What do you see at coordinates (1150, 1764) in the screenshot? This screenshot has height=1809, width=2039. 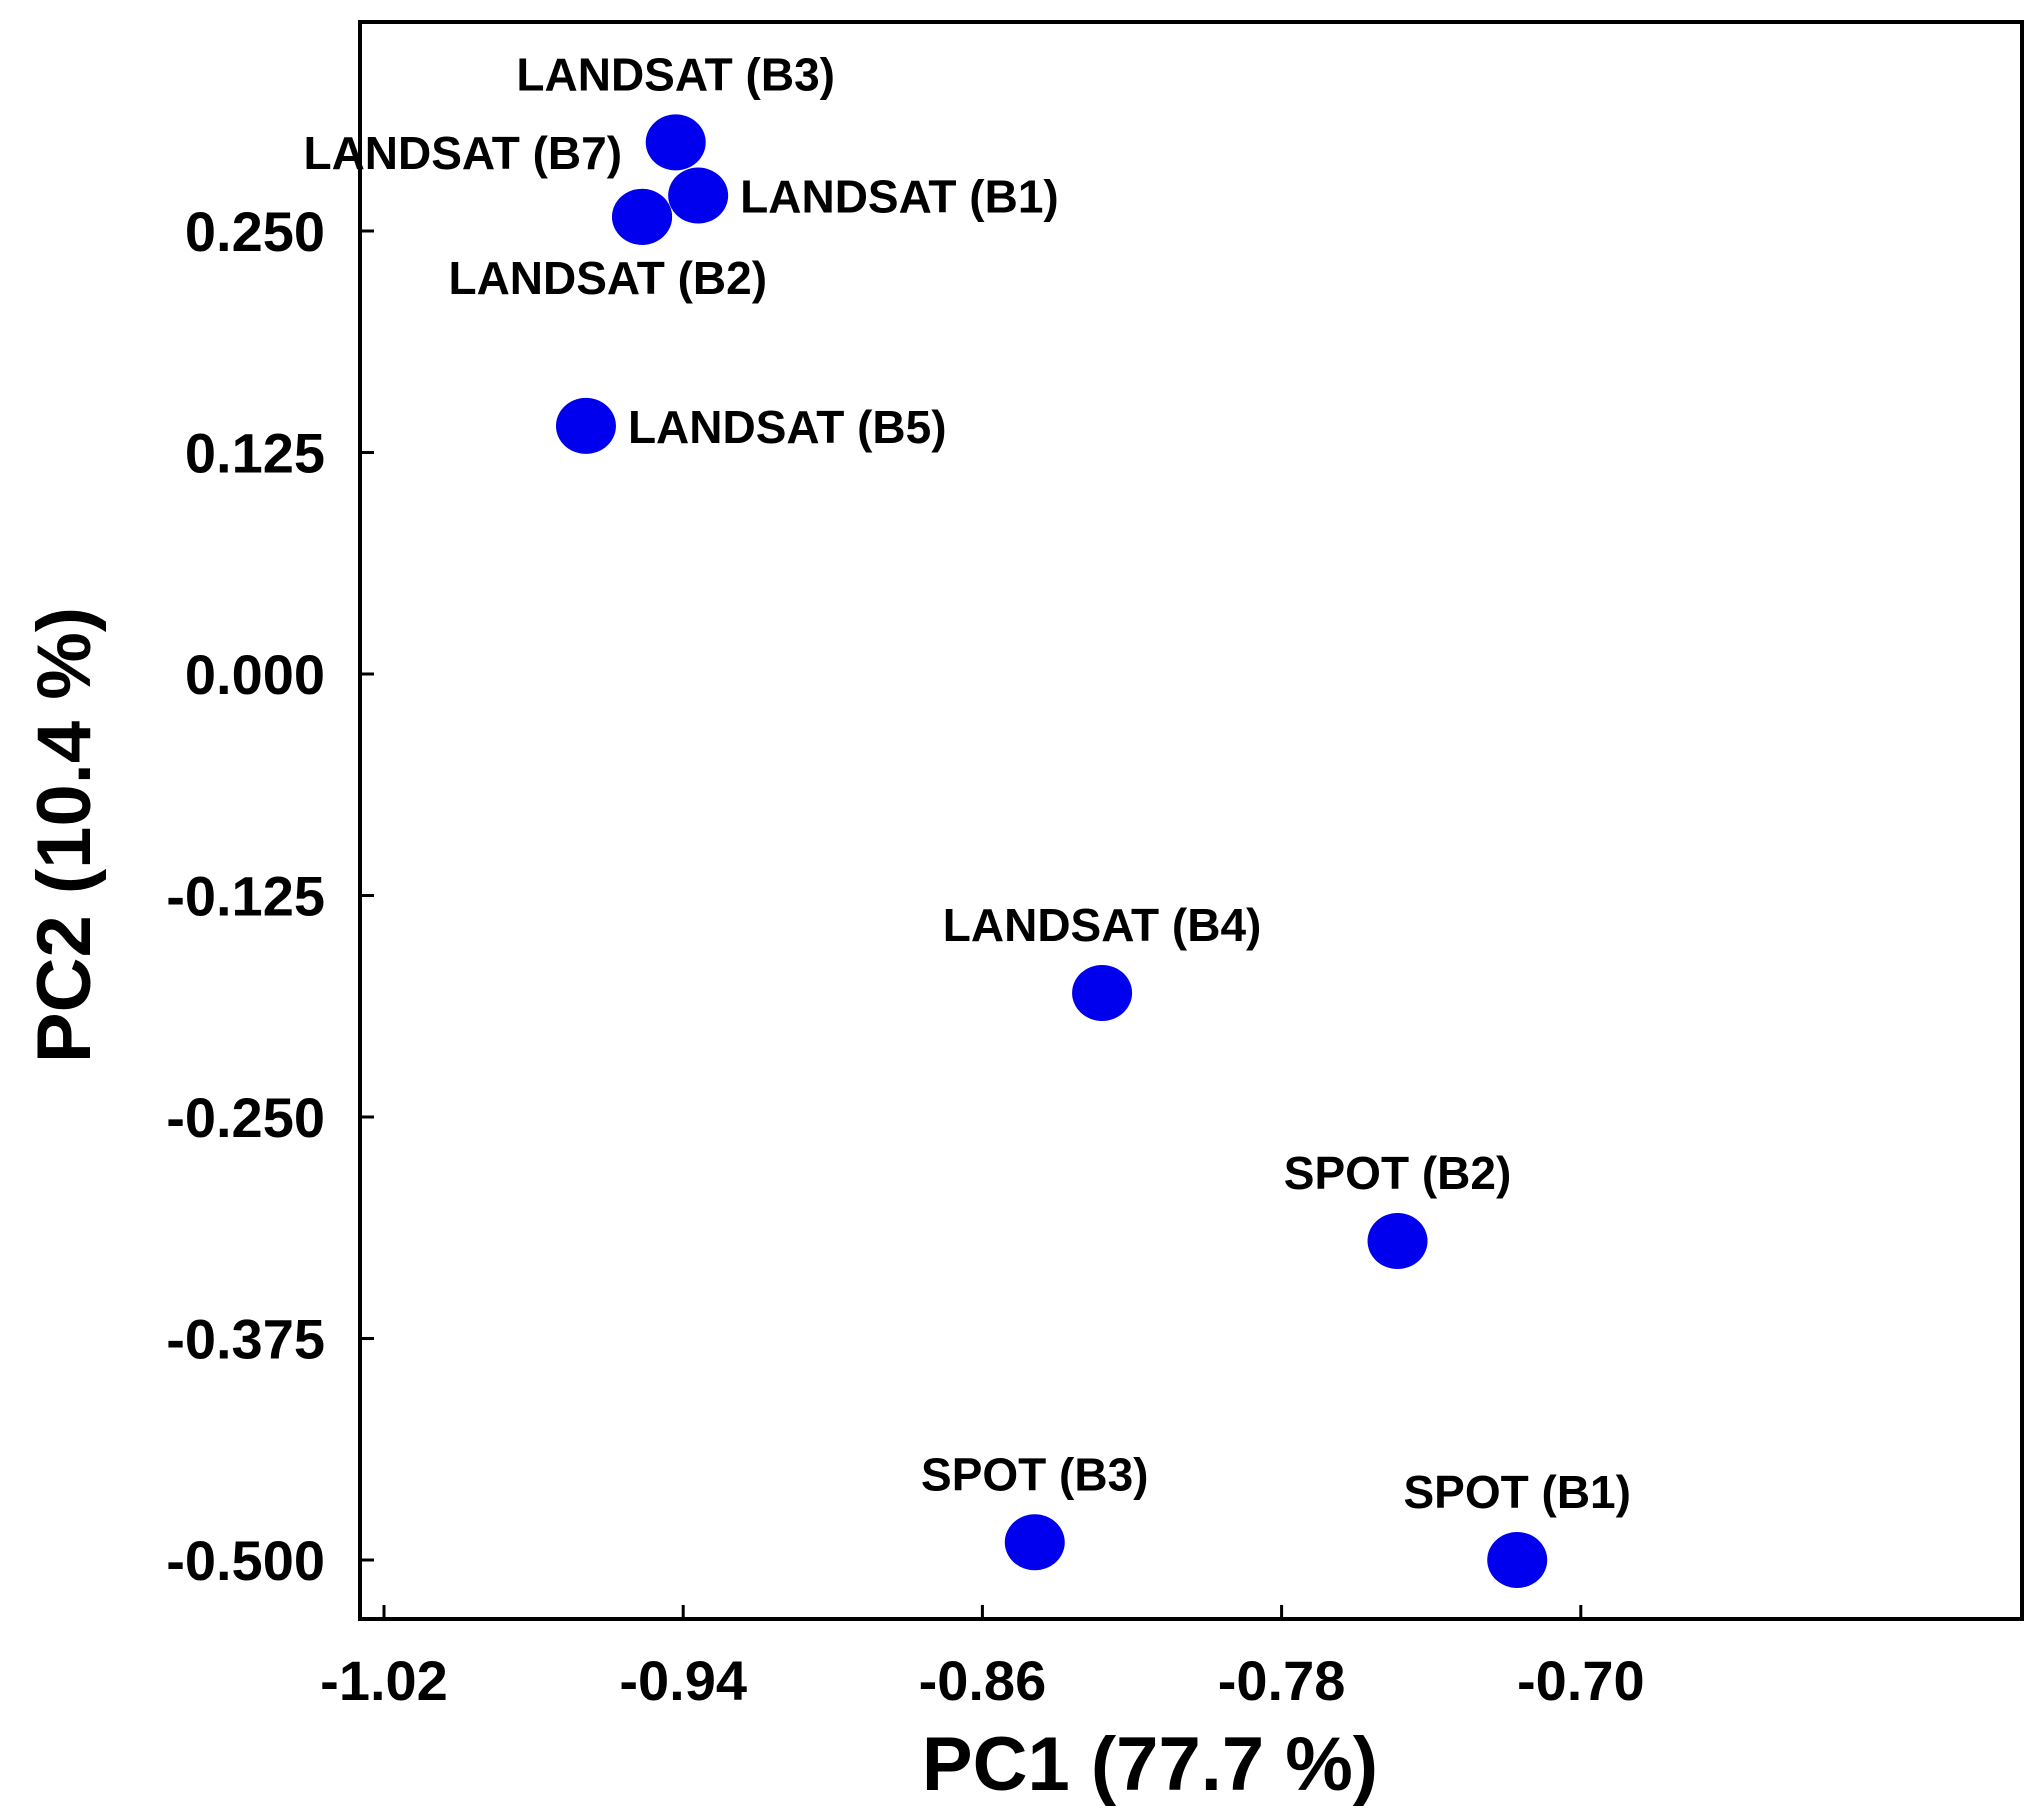 I see `x-axis-title: PC1 (77.7 %)` at bounding box center [1150, 1764].